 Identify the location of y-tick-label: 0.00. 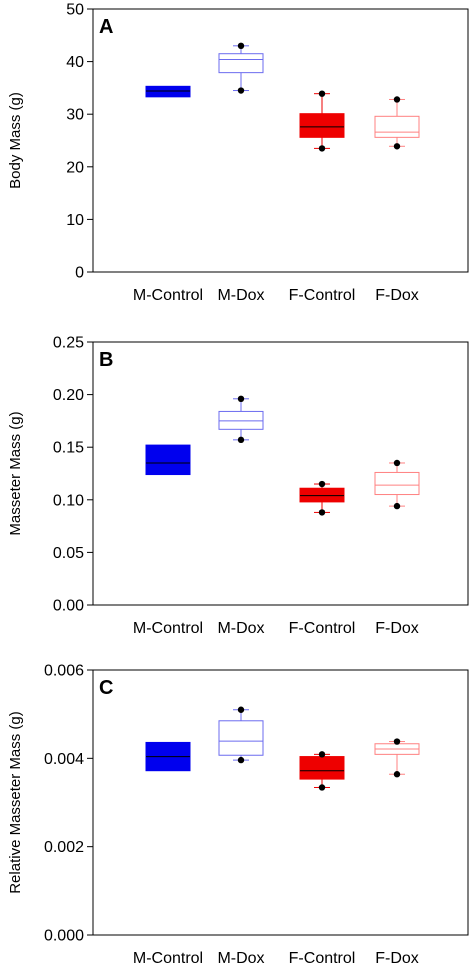
(68, 606).